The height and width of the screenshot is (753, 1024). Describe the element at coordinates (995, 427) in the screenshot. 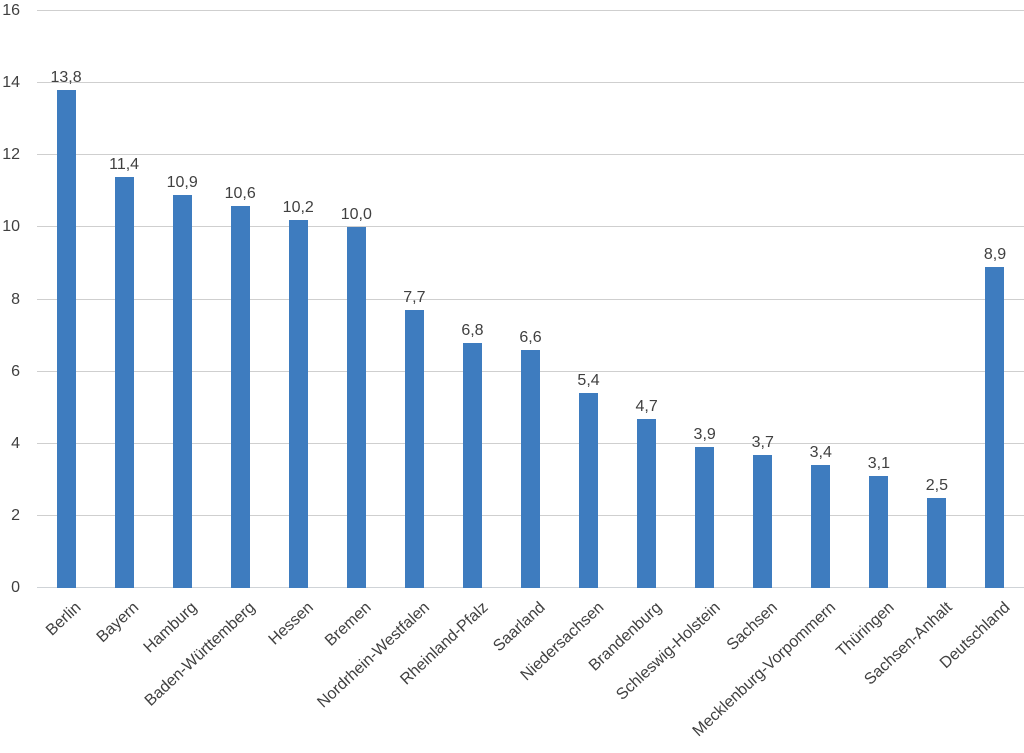

I see `bar-deutschland` at that location.